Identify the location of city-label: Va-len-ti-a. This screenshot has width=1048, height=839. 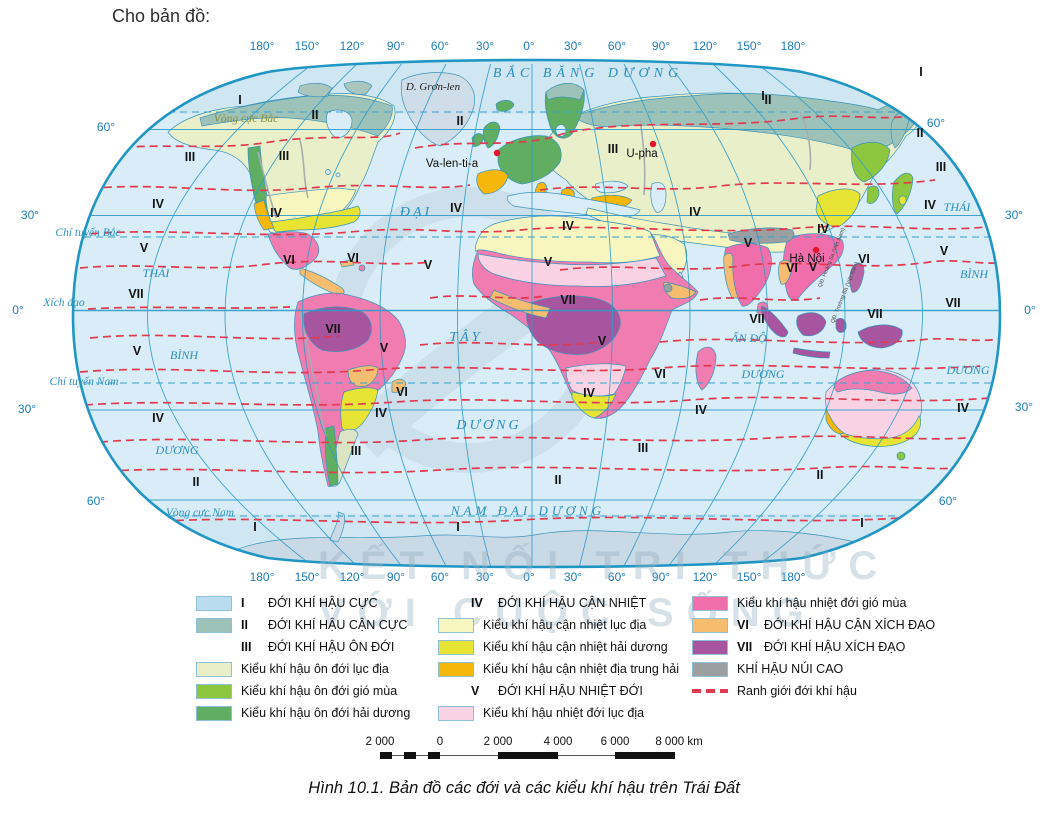
(452, 164).